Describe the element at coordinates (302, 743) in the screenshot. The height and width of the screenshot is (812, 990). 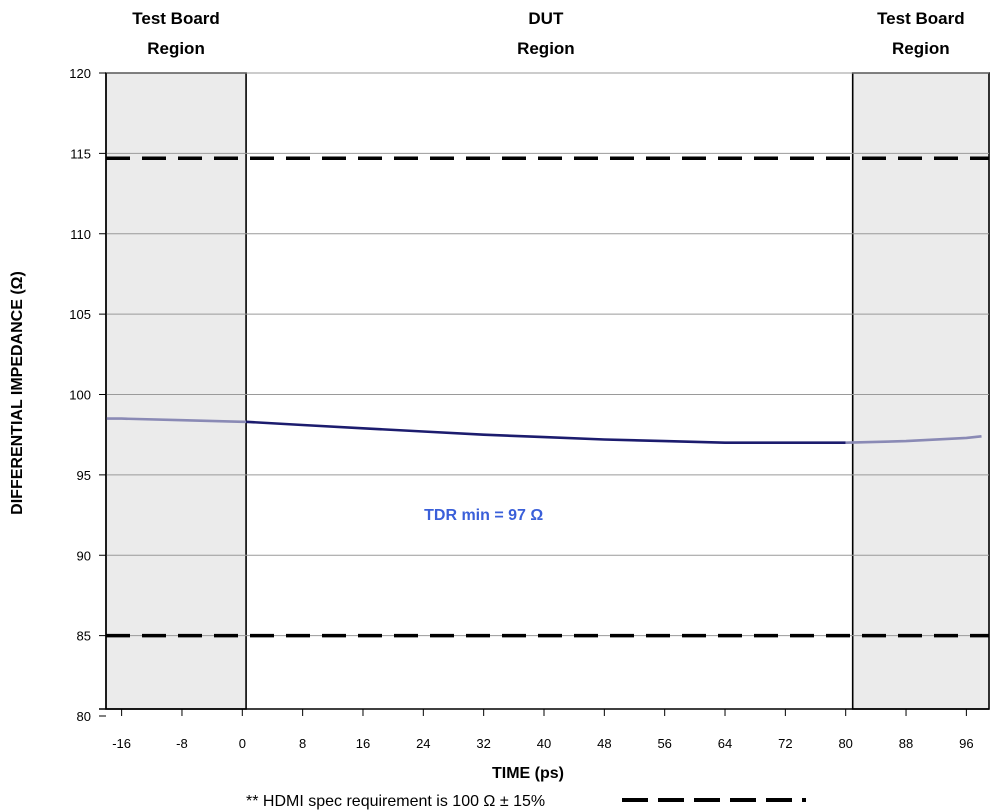
I see `x-tick-label-8: 8` at that location.